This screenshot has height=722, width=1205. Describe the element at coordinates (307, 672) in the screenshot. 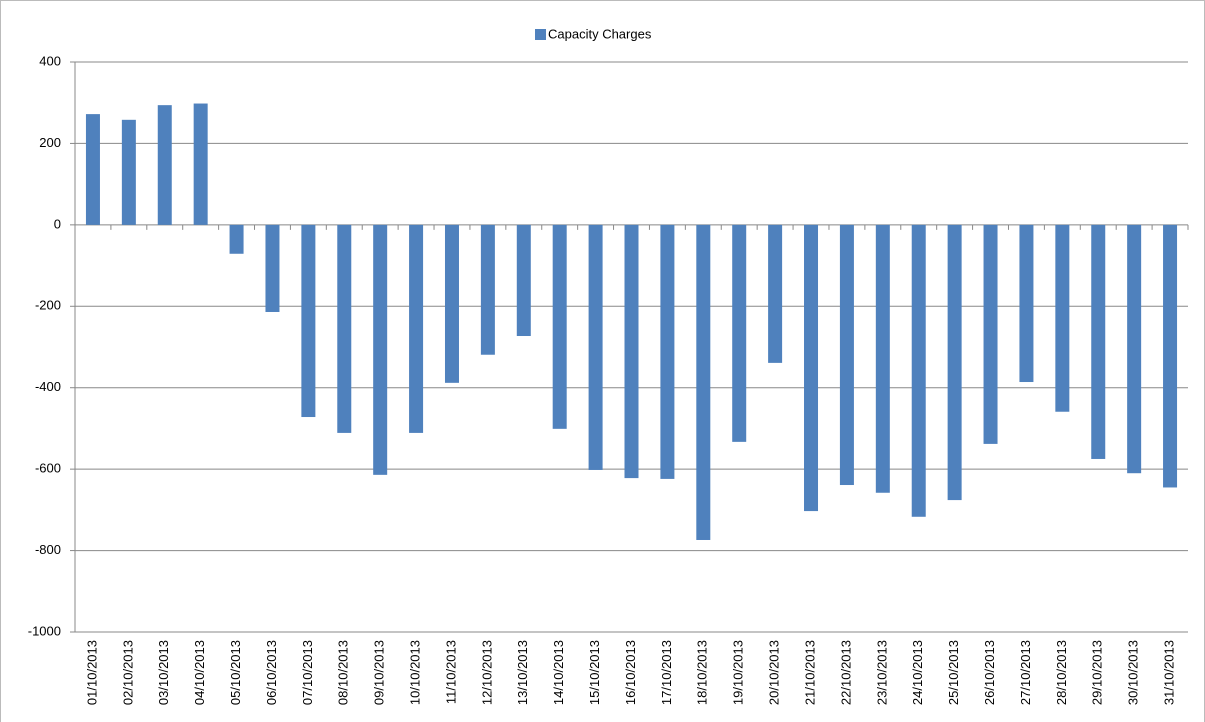

I see `x-tick-label: 07/10/2013` at that location.